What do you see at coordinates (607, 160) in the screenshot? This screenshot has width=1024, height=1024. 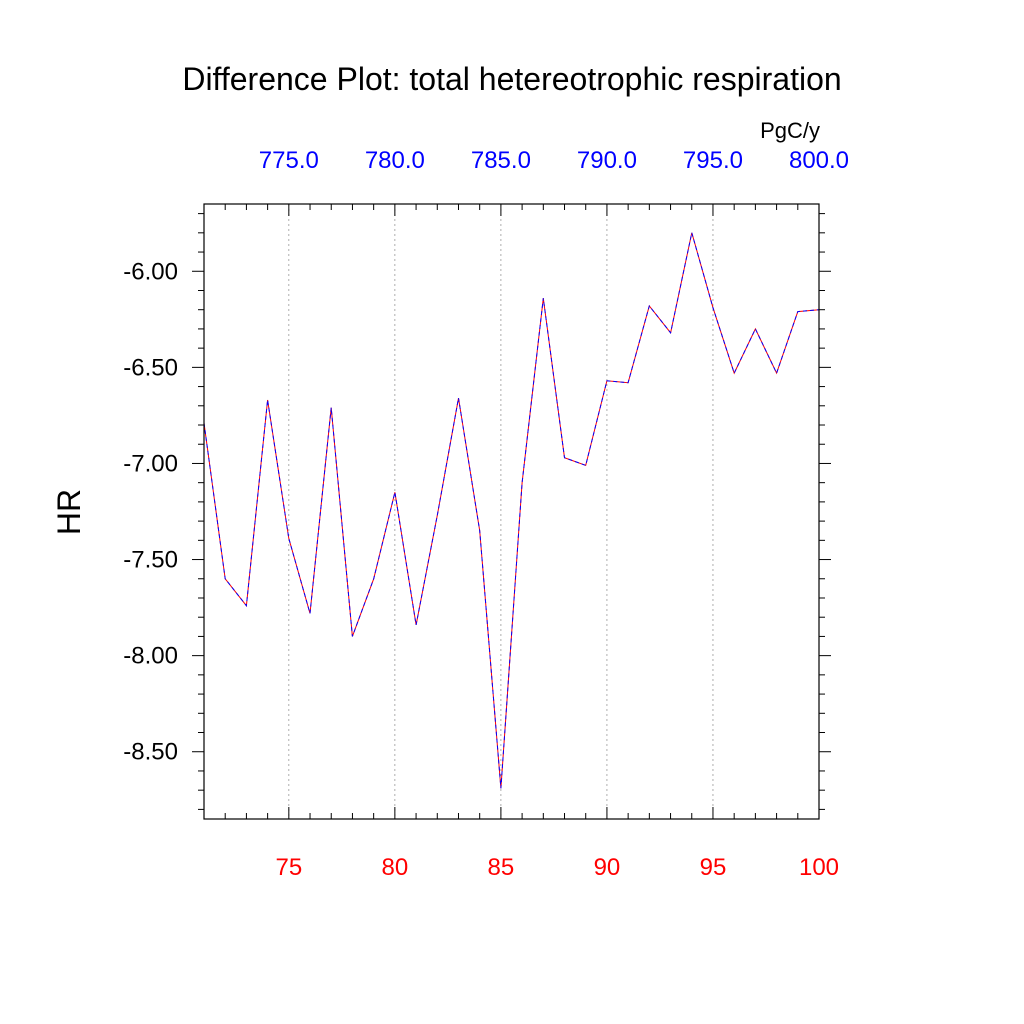 I see `x-top-tick-label: 790.0` at bounding box center [607, 160].